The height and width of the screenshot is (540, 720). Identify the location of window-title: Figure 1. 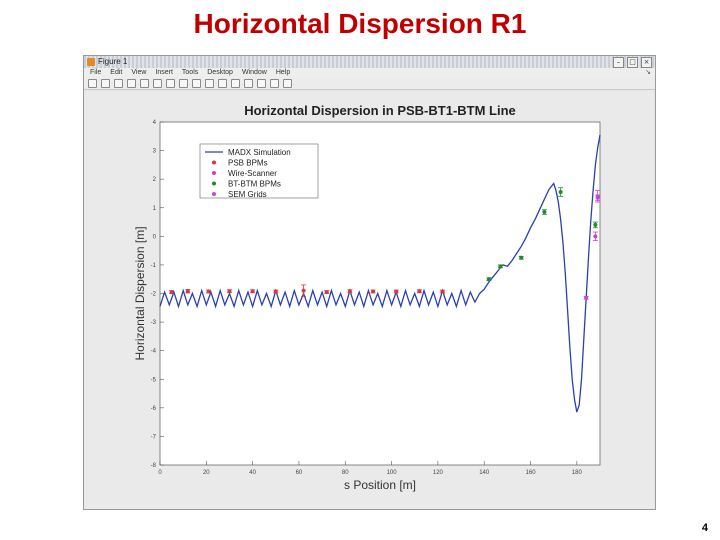
(113, 61).